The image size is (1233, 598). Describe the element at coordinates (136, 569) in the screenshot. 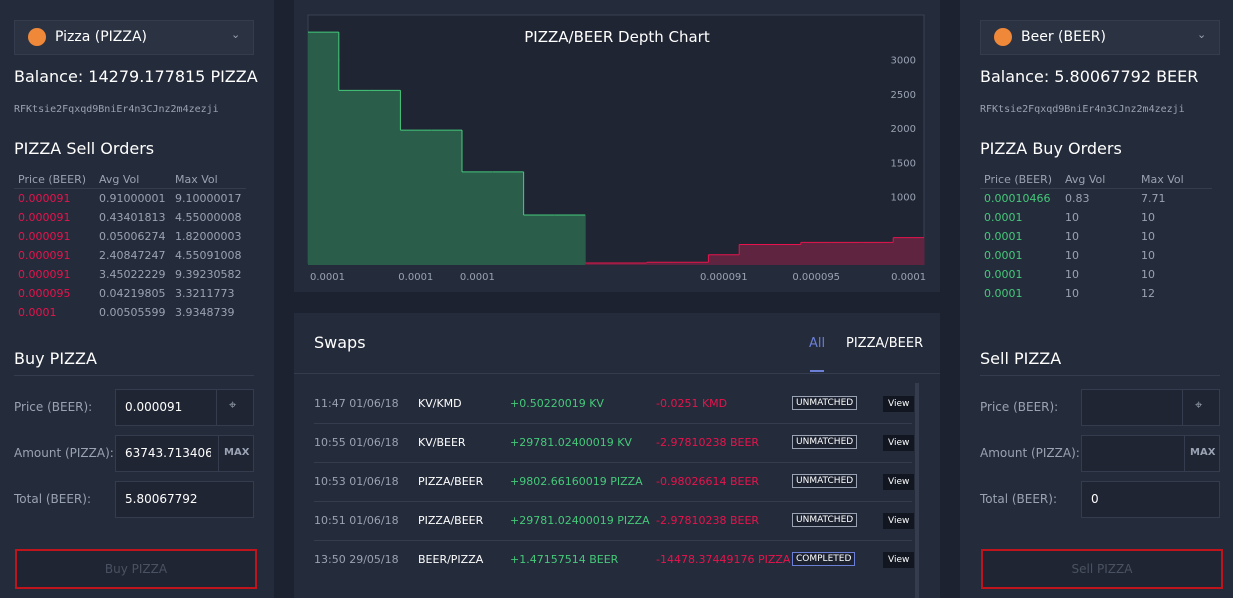

I see `action-button: Buy PIZZA` at that location.